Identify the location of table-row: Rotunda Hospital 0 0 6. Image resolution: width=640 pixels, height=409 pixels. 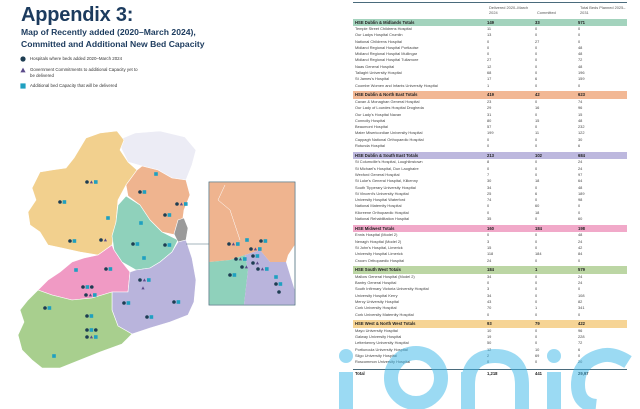
(490, 146).